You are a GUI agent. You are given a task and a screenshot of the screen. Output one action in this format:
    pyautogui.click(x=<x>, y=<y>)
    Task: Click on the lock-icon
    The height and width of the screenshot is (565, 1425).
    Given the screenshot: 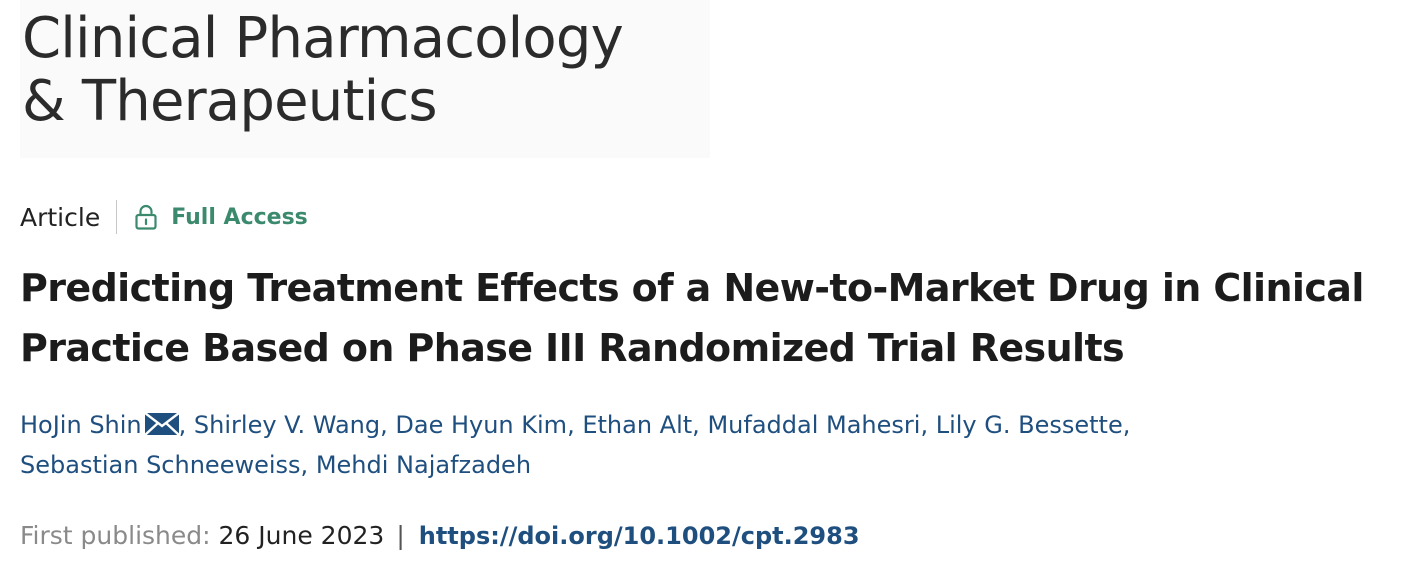 What is the action you would take?
    pyautogui.click(x=146, y=217)
    